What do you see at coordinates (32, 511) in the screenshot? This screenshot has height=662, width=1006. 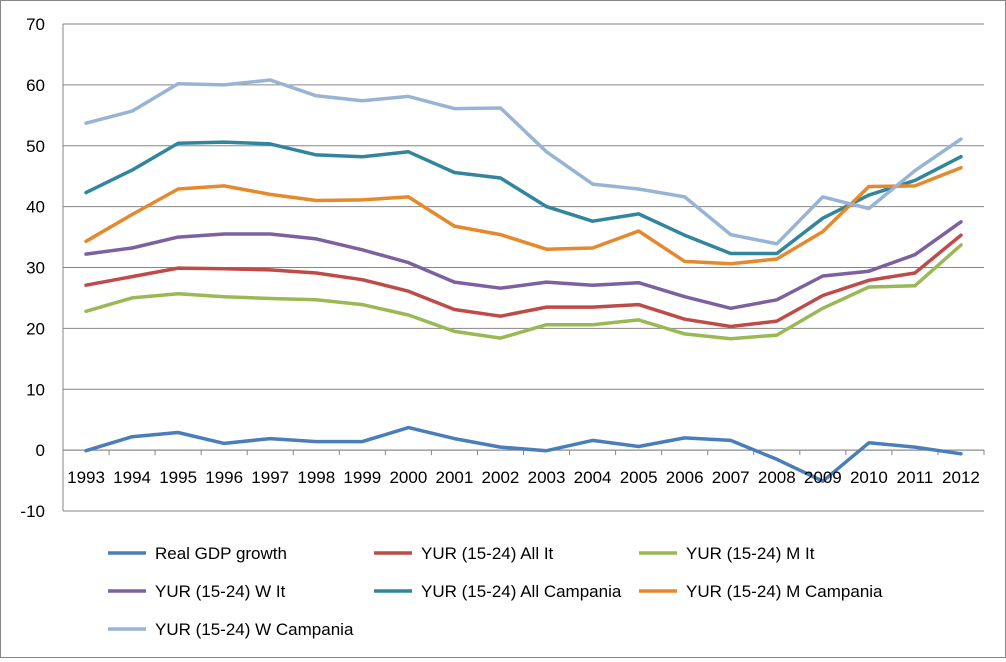 I see `y-tick-label: -10` at bounding box center [32, 511].